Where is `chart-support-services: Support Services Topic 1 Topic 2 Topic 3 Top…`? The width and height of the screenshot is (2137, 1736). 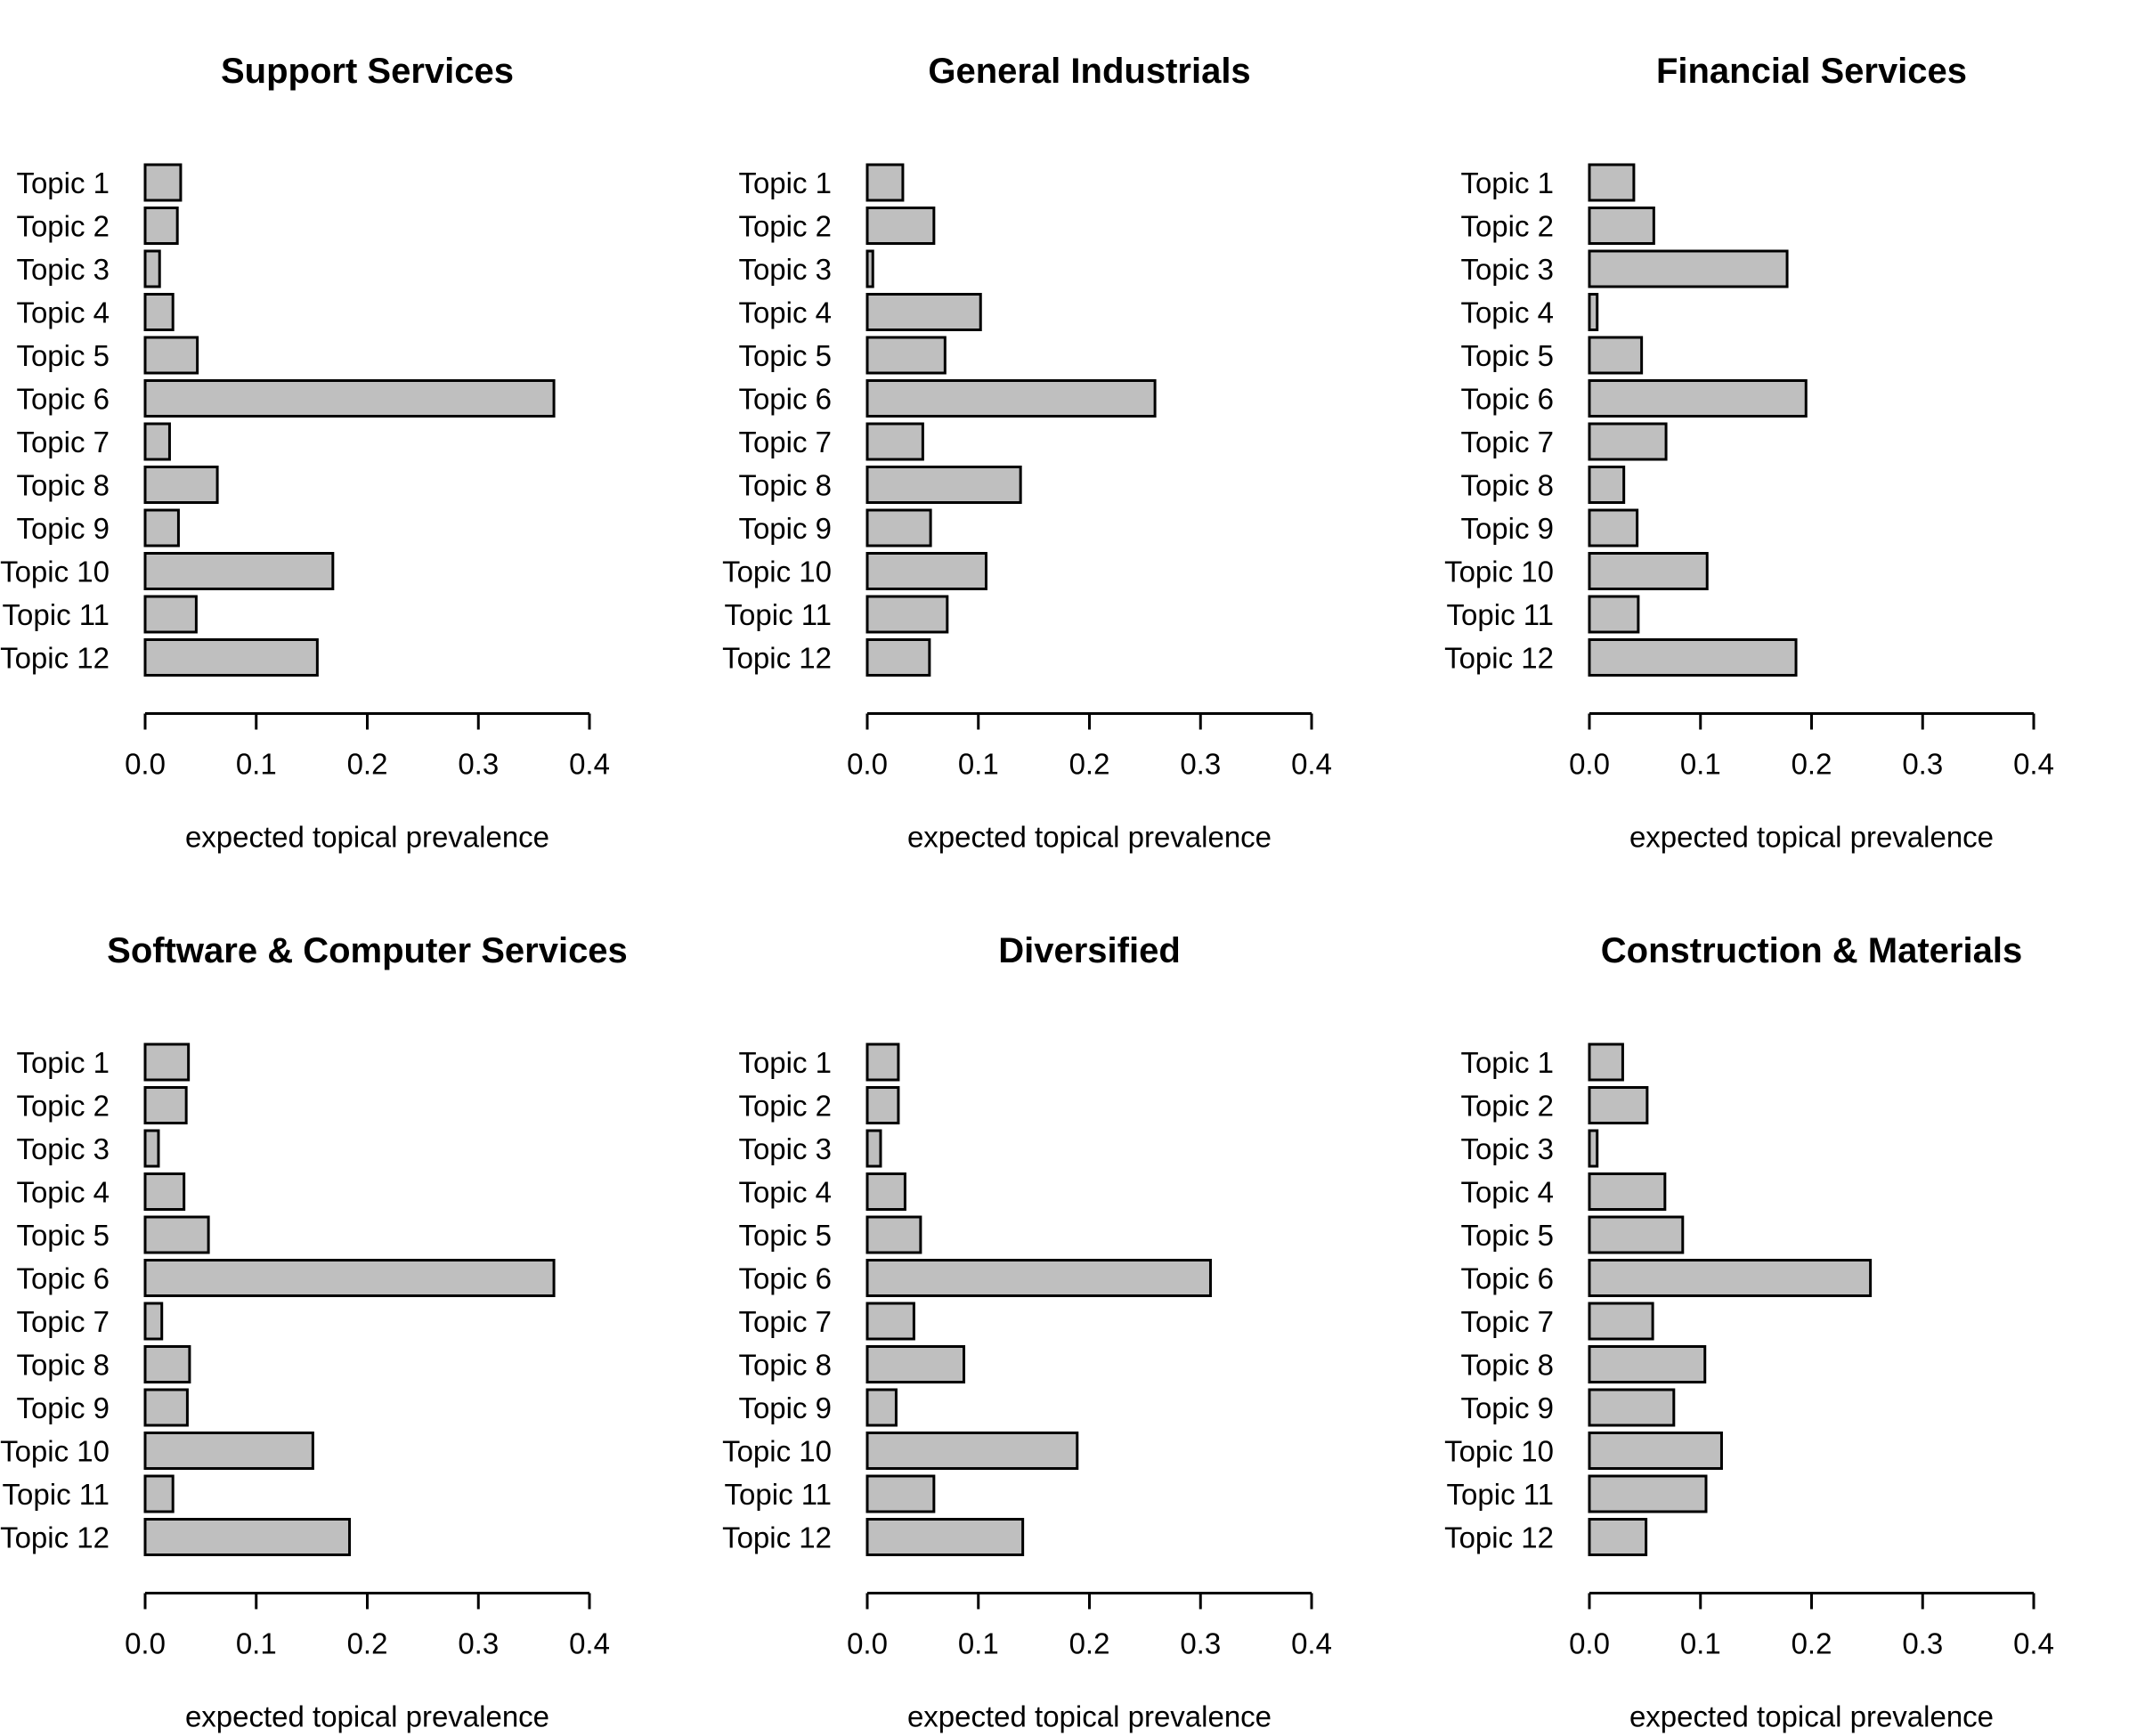 chart-support-services: Support Services Topic 1 Topic 2 Topic 3 Top… is located at coordinates (305, 453).